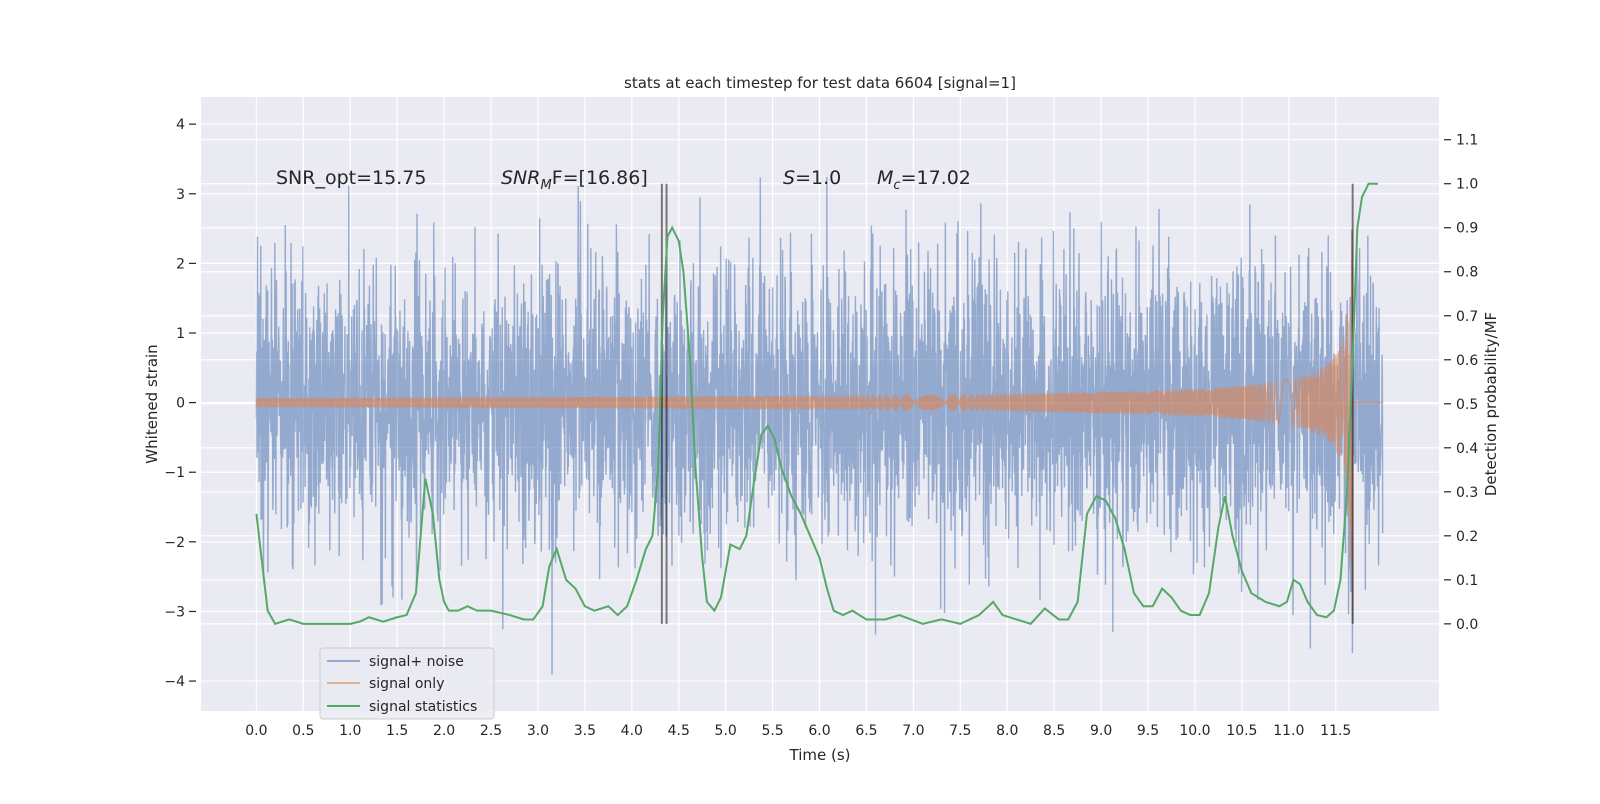  What do you see at coordinates (960, 731) in the screenshot?
I see `x-tick-label: 7.5` at bounding box center [960, 731].